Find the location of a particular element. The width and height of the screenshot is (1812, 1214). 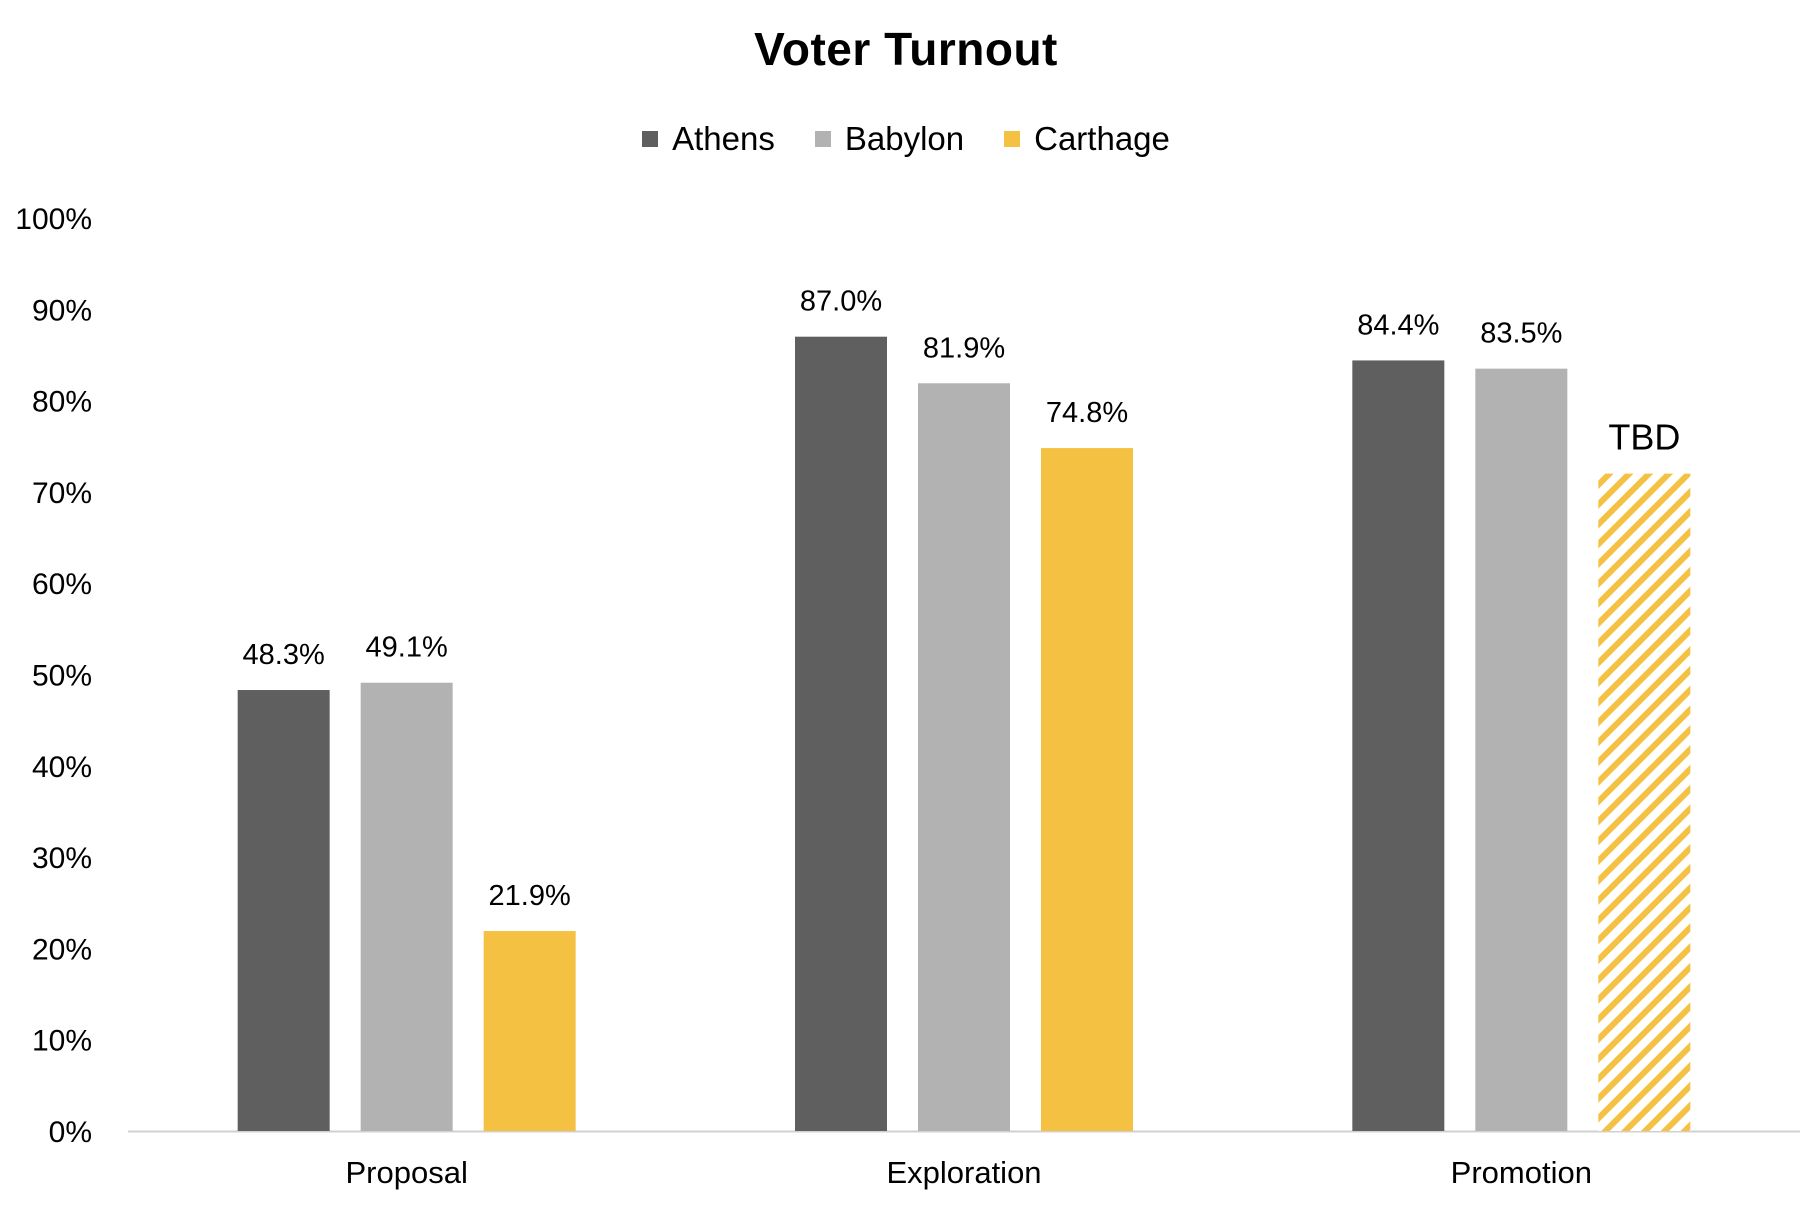

bar-carthage-proposal is located at coordinates (529, 1031).